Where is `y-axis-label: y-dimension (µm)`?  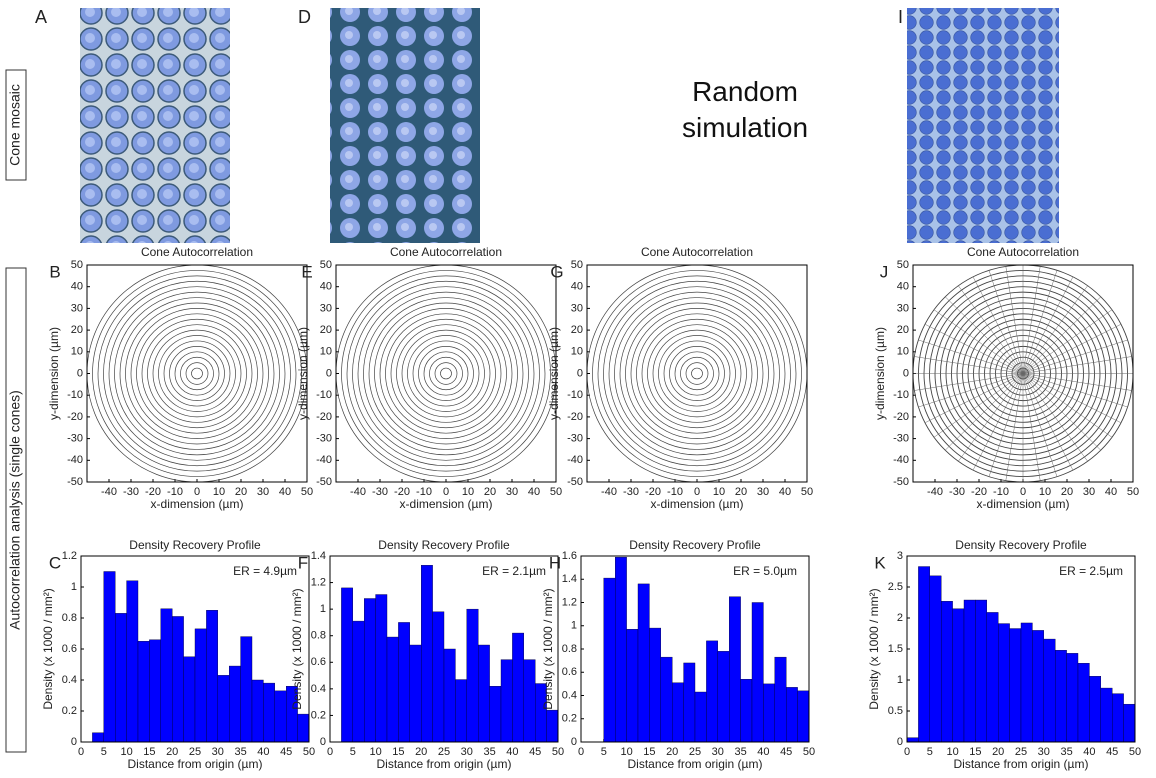 y-axis-label: y-dimension (µm) is located at coordinates (880, 373).